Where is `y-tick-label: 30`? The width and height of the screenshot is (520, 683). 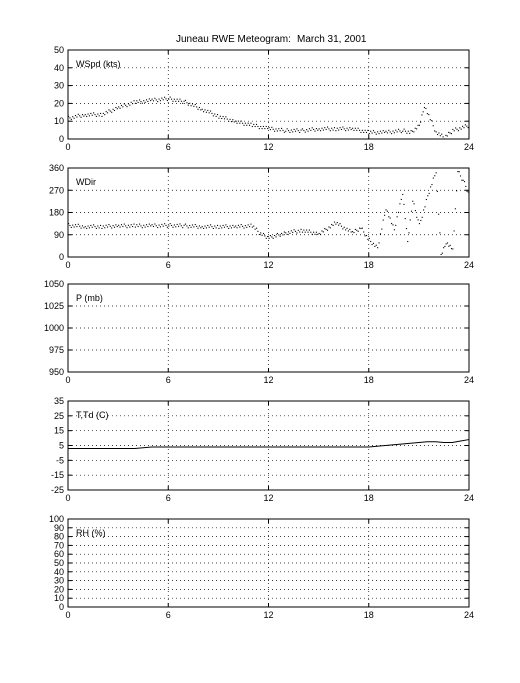
y-tick-label: 30 is located at coordinates (59, 86).